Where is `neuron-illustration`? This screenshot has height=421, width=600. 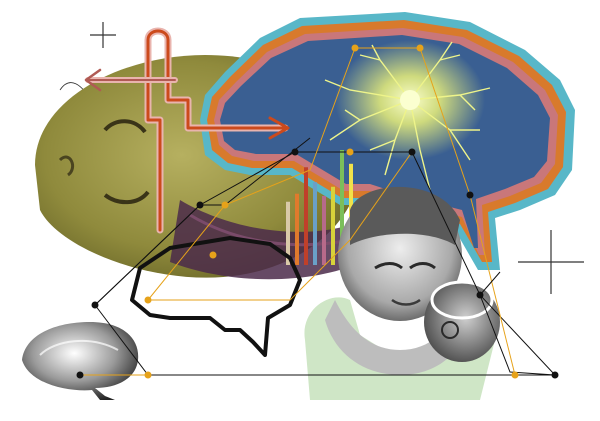 neuron-illustration is located at coordinates (407, 116).